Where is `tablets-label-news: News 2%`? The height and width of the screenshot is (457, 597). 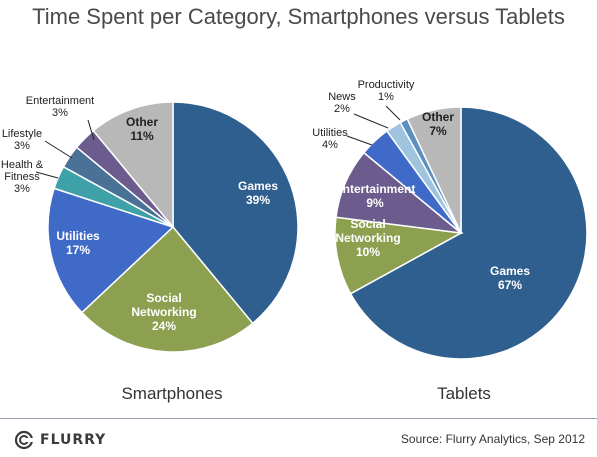 tablets-label-news: News 2% is located at coordinates (342, 103).